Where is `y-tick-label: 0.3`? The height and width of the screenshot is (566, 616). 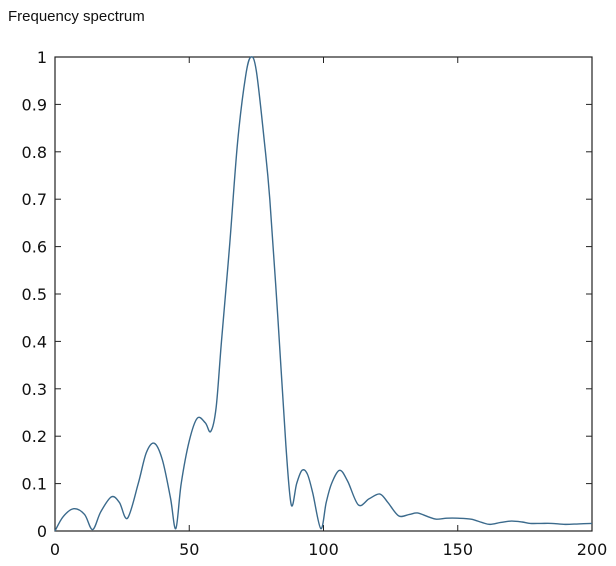
y-tick-label: 0.3 is located at coordinates (34, 389).